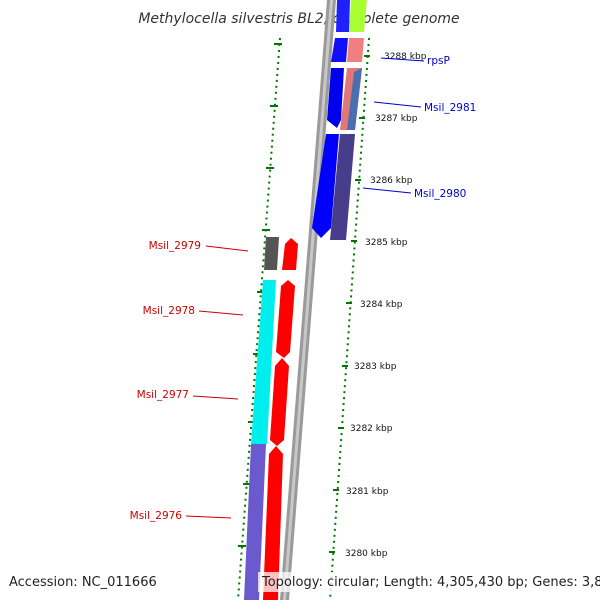  What do you see at coordinates (375, 367) in the screenshot?
I see `tick-label: 3283 kbp` at bounding box center [375, 367].